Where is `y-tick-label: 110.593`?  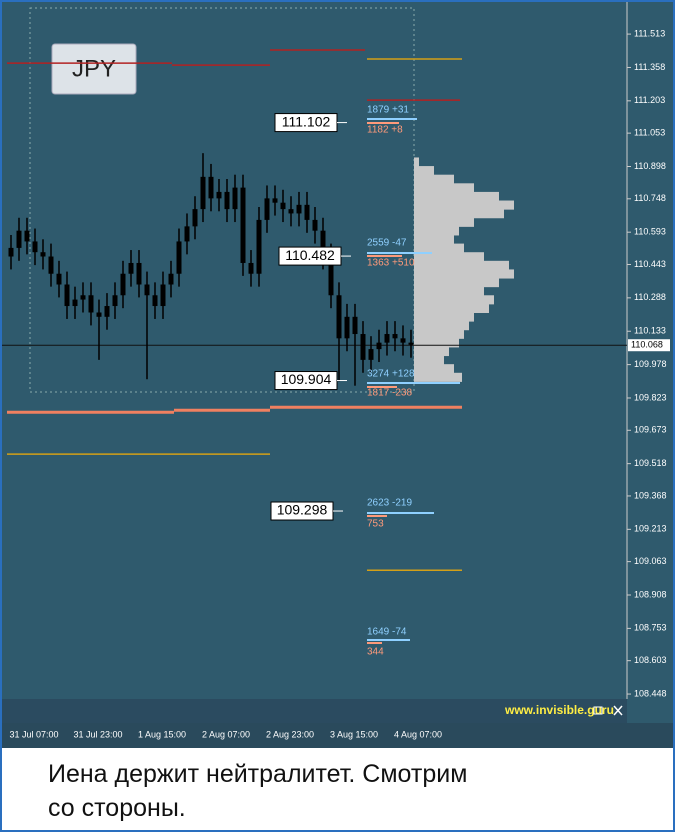 y-tick-label: 110.593 is located at coordinates (650, 232).